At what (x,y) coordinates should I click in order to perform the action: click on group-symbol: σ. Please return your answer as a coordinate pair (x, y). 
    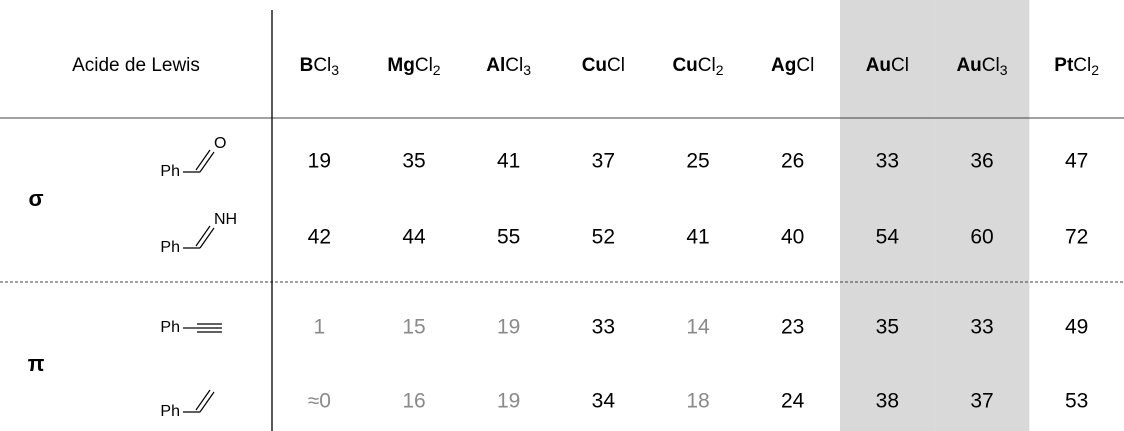
    Looking at the image, I should click on (35, 198).